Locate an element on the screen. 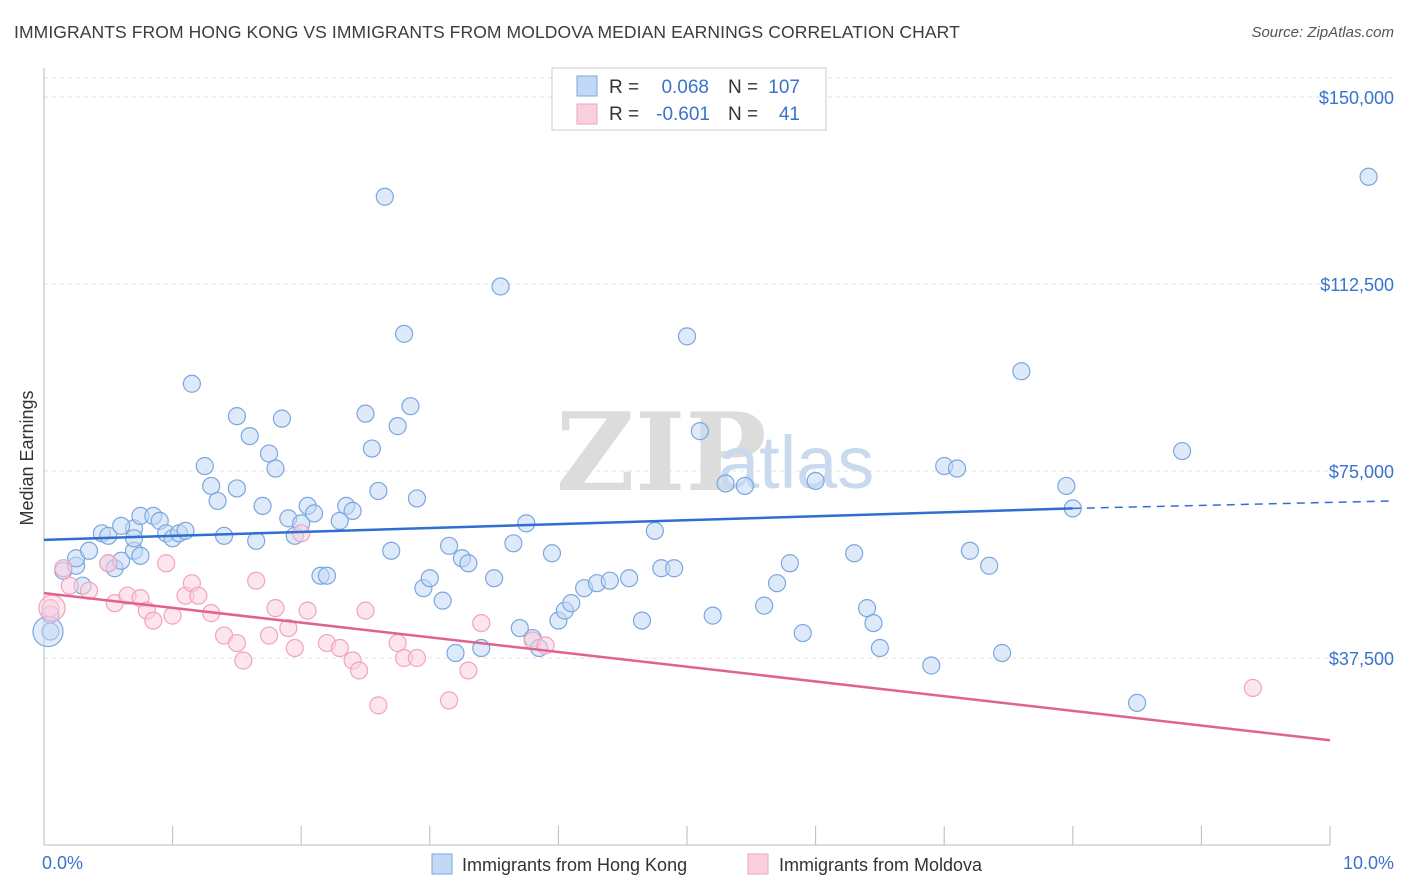 This screenshot has width=1406, height=892. legend-swatch-moldova is located at coordinates (758, 864).